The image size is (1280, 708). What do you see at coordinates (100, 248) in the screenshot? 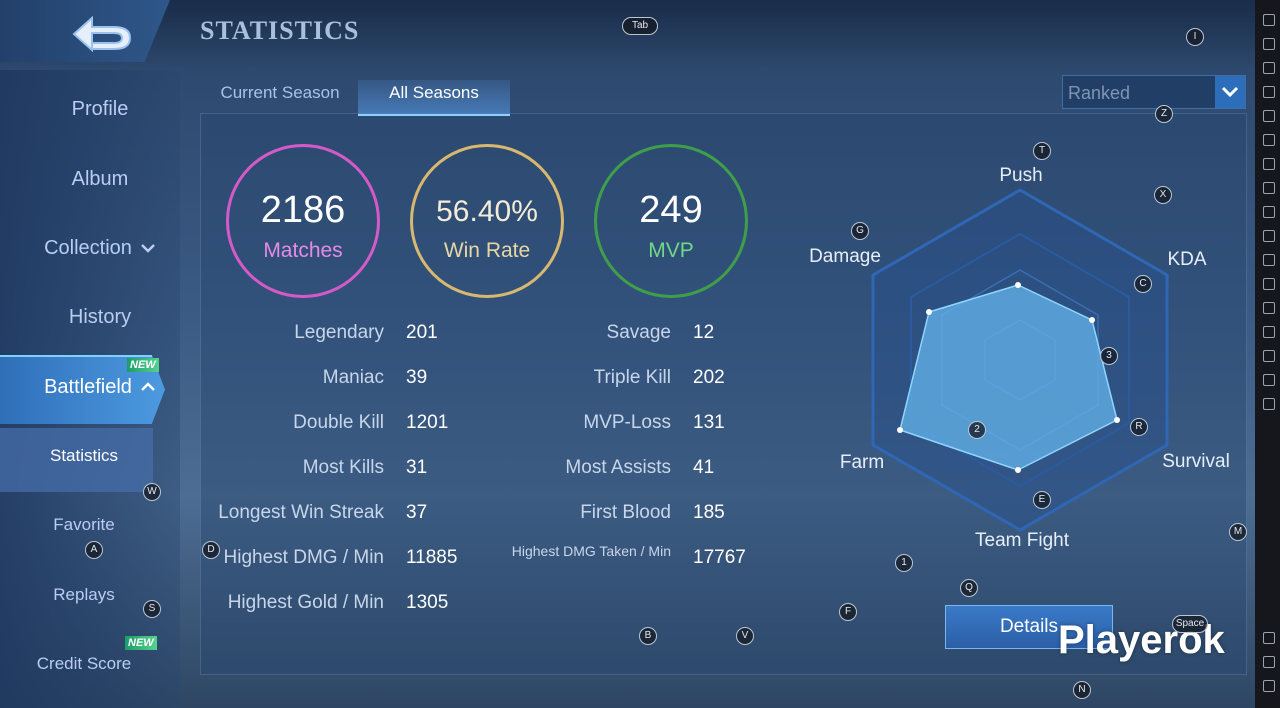
I see `menu-item: Collection` at bounding box center [100, 248].